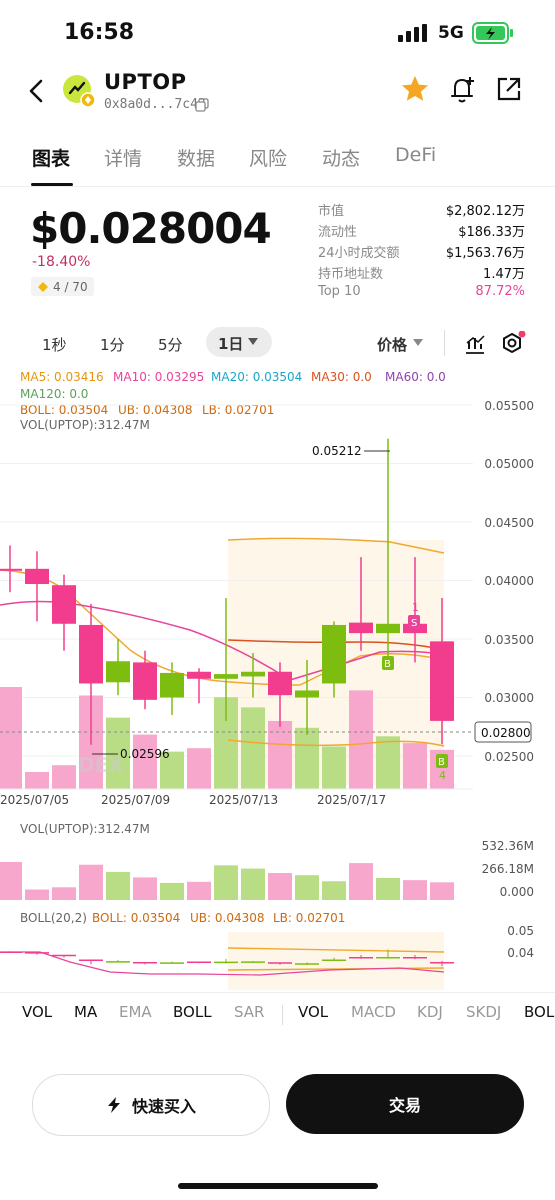 This screenshot has height=1200, width=555. I want to click on current-price: $0.028004, so click(151, 228).